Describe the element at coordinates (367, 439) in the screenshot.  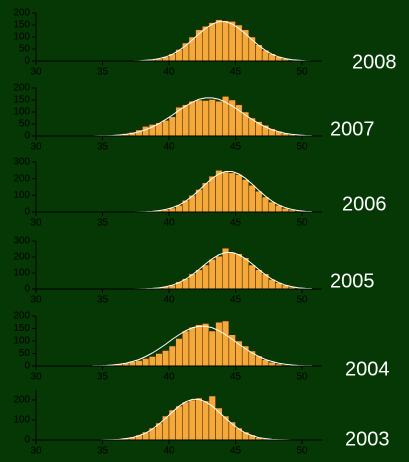
I see `panel-title: 2003` at that location.